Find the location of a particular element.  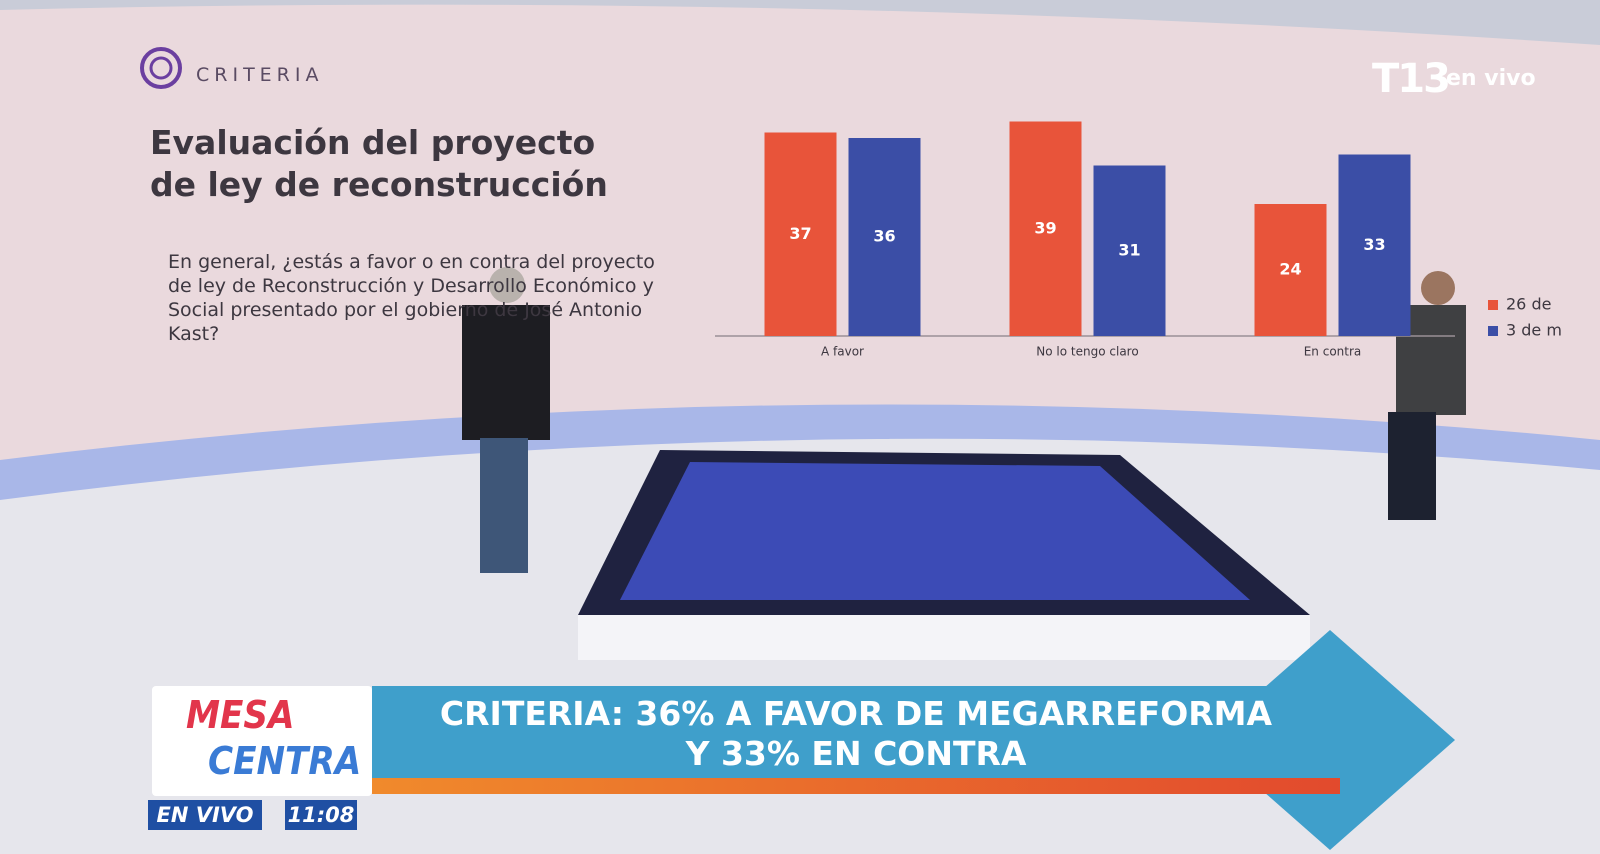

wall-light-strip is located at coordinates (800, 452).